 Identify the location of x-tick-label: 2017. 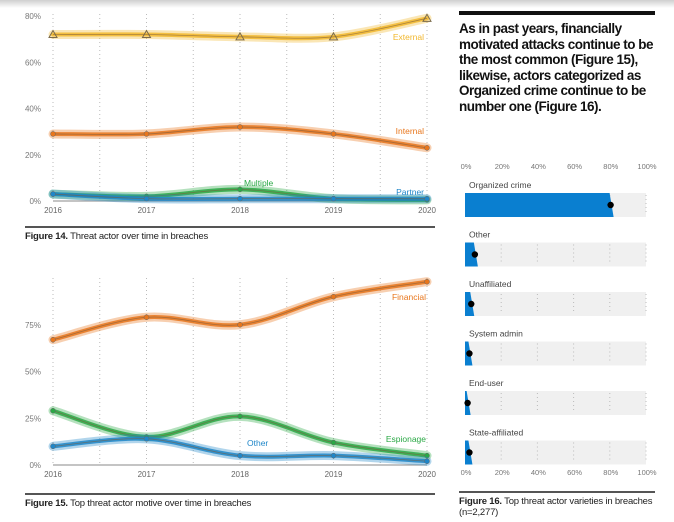
(147, 474).